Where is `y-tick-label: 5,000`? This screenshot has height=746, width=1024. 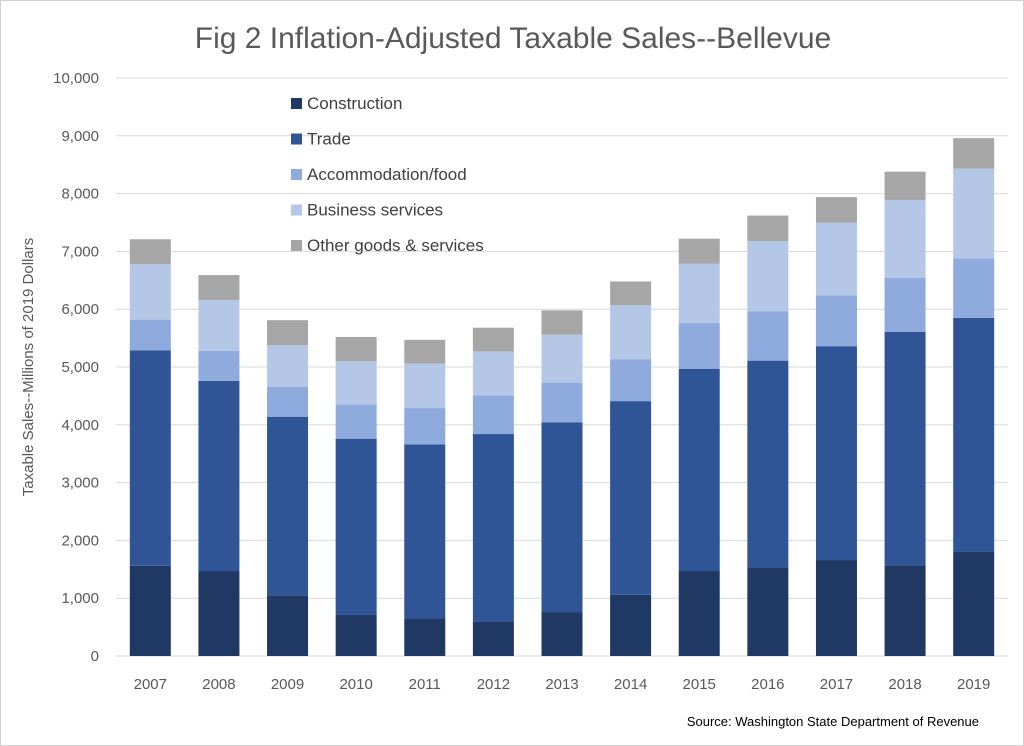 y-tick-label: 5,000 is located at coordinates (80, 367).